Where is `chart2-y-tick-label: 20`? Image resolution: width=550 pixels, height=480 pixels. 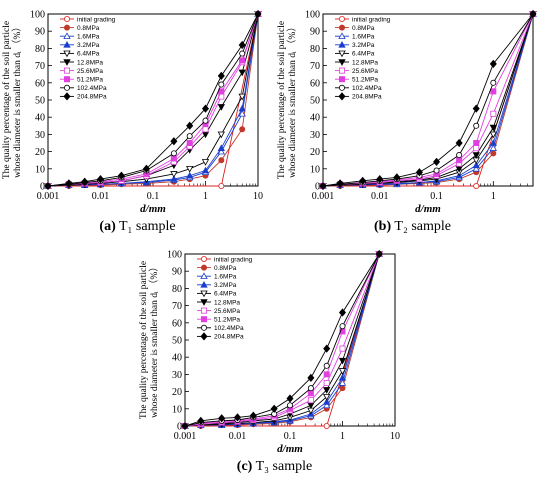 chart2-y-tick-label: 20 is located at coordinates (315, 152).